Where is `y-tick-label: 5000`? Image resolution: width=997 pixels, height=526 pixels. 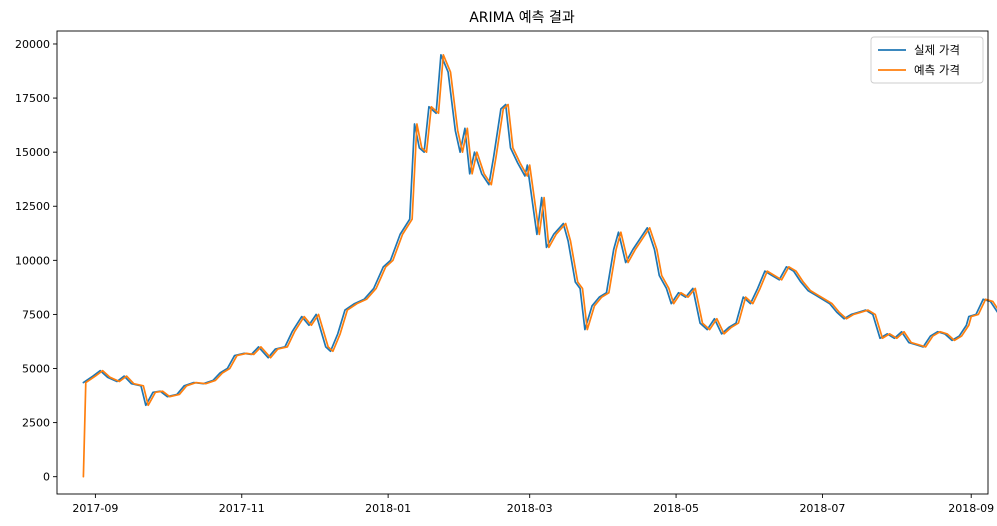
y-tick-label: 5000 is located at coordinates (36, 369).